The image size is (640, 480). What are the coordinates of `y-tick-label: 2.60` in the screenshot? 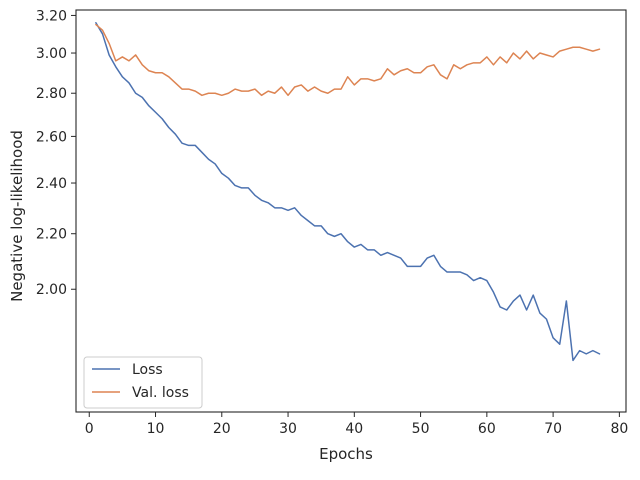 It's located at (51, 137).